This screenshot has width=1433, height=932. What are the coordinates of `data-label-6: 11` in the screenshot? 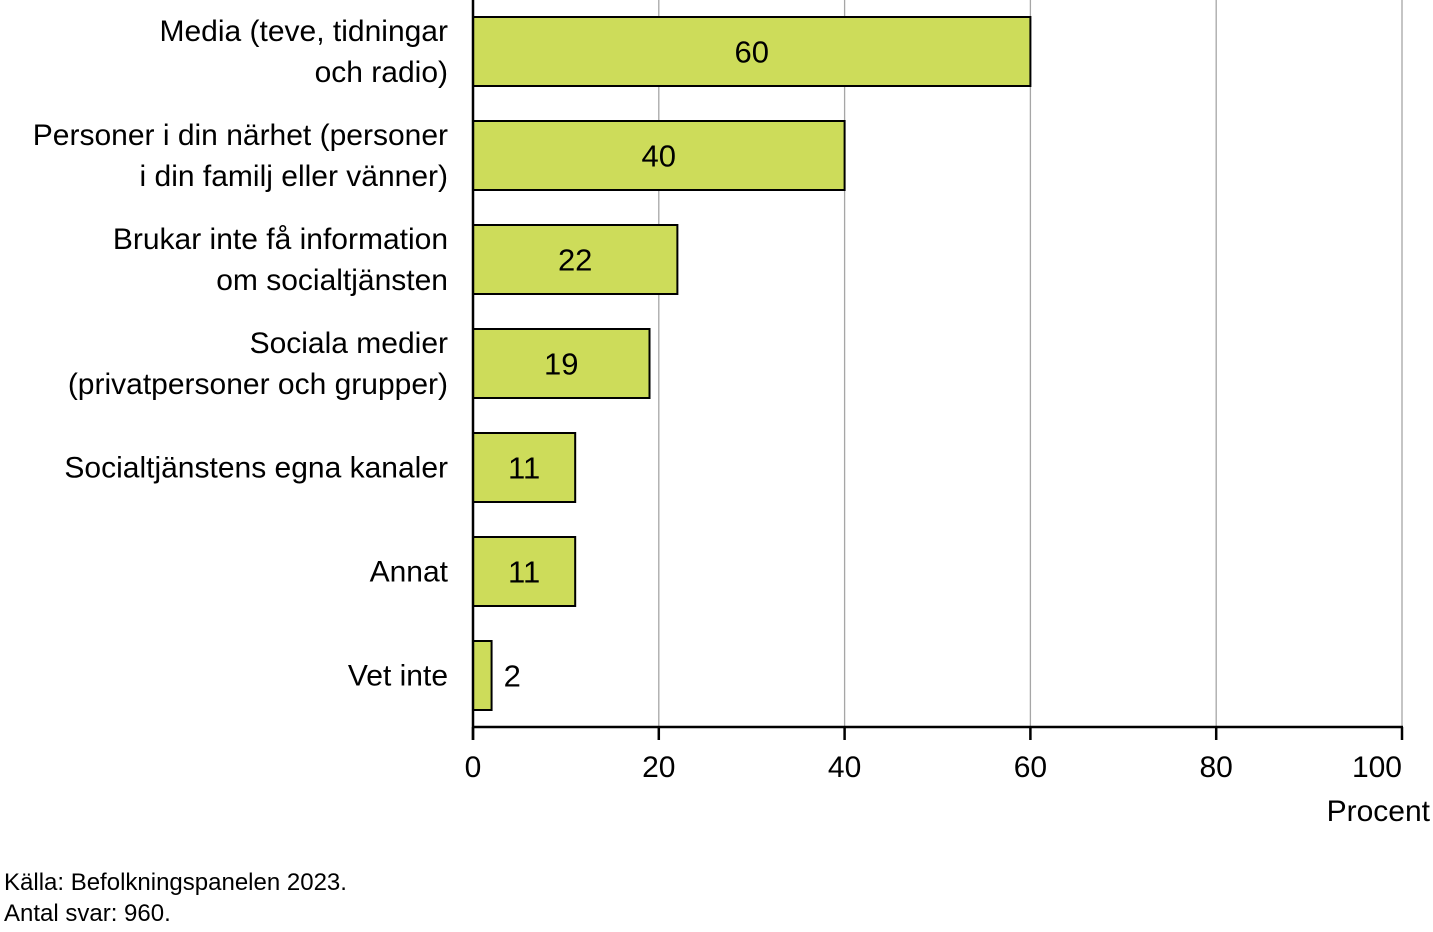 It's located at (524, 572).